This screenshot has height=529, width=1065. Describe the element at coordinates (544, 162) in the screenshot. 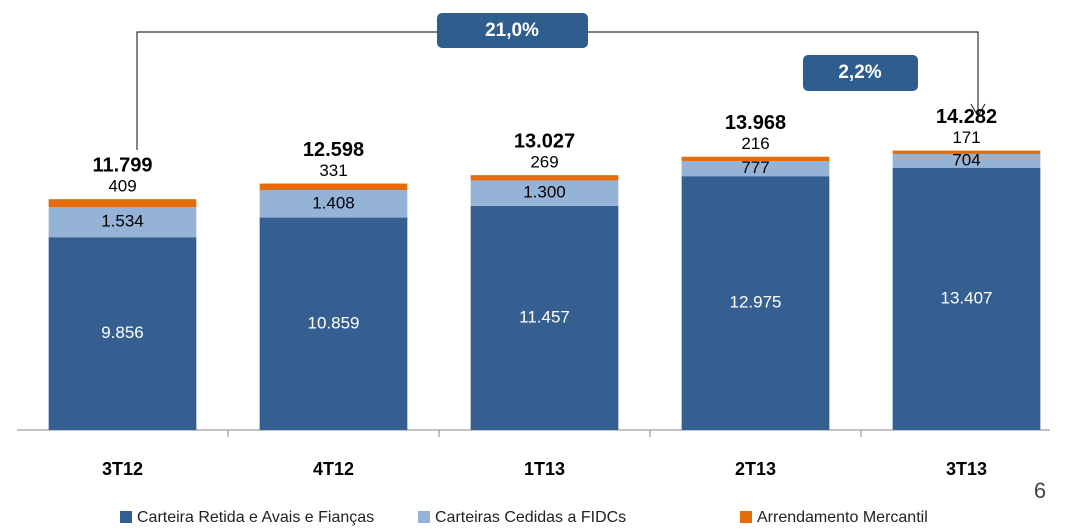

I see `value-label: 269` at that location.